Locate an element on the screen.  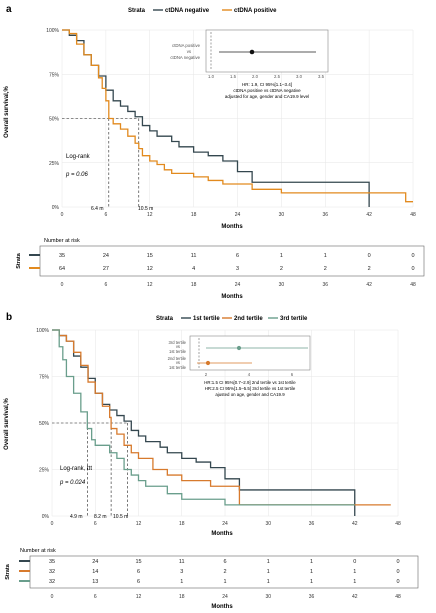
inset-tick: 3.0 is located at coordinates (299, 76).